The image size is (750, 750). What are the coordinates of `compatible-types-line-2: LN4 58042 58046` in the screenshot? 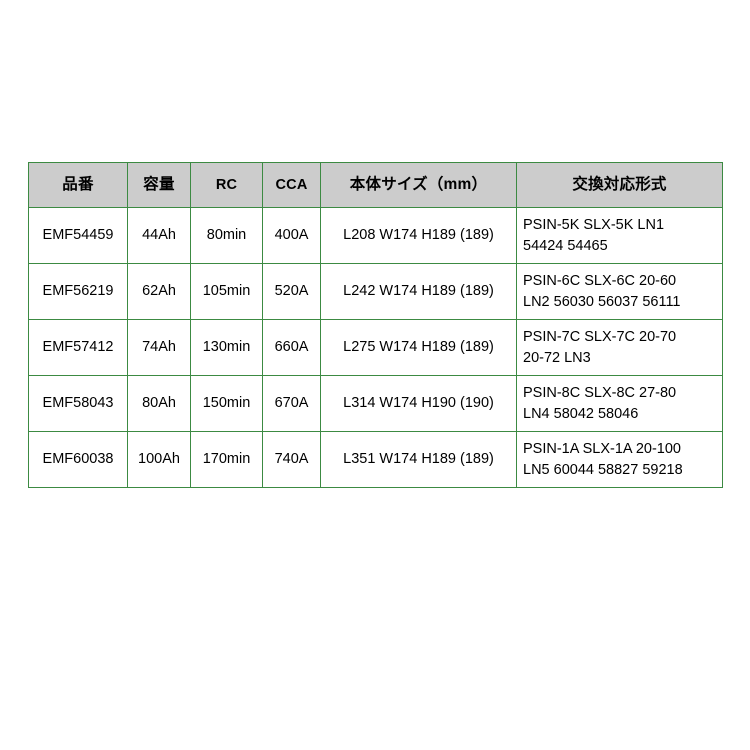 It's located at (581, 413).